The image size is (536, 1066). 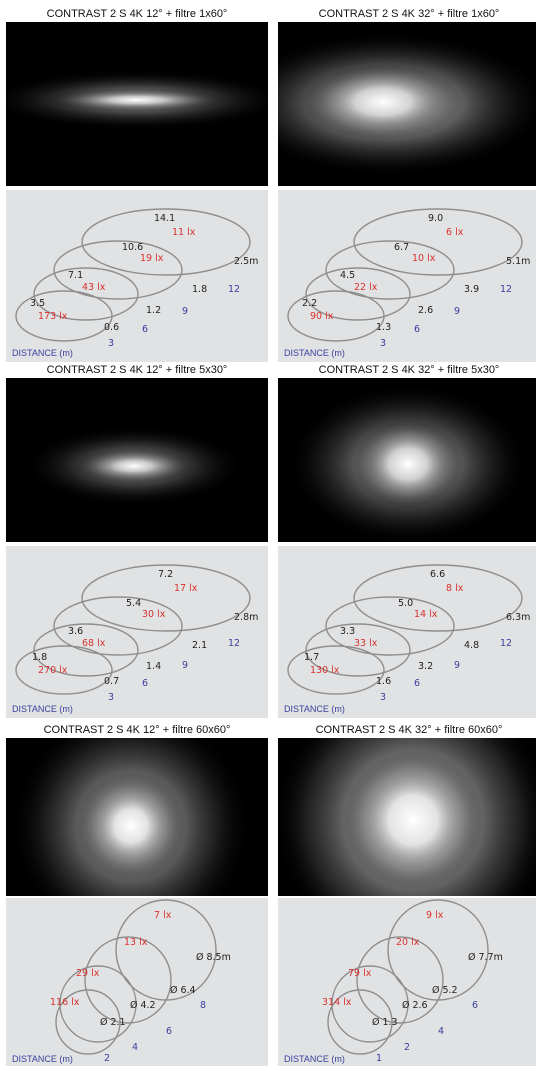 I want to click on diameter-label-4: 14.1, so click(x=164, y=218).